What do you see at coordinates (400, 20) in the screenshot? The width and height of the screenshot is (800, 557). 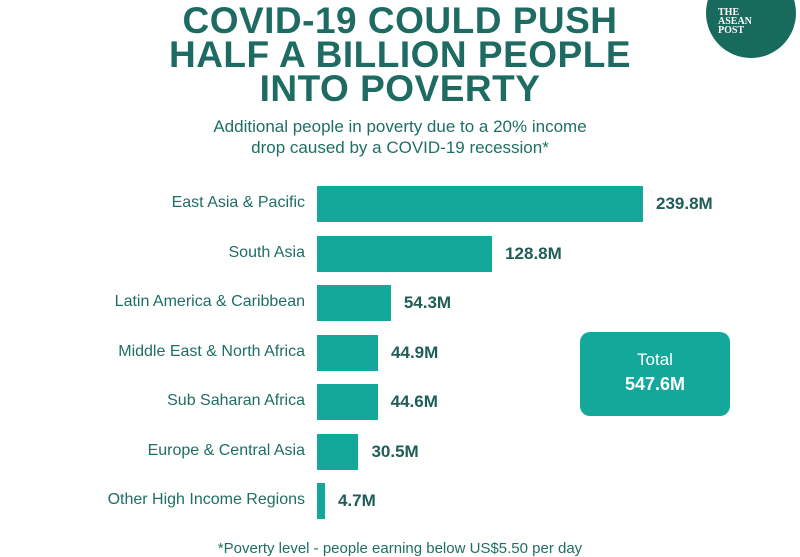 I see `title-line: COVID-19 COULD PUSH` at bounding box center [400, 20].